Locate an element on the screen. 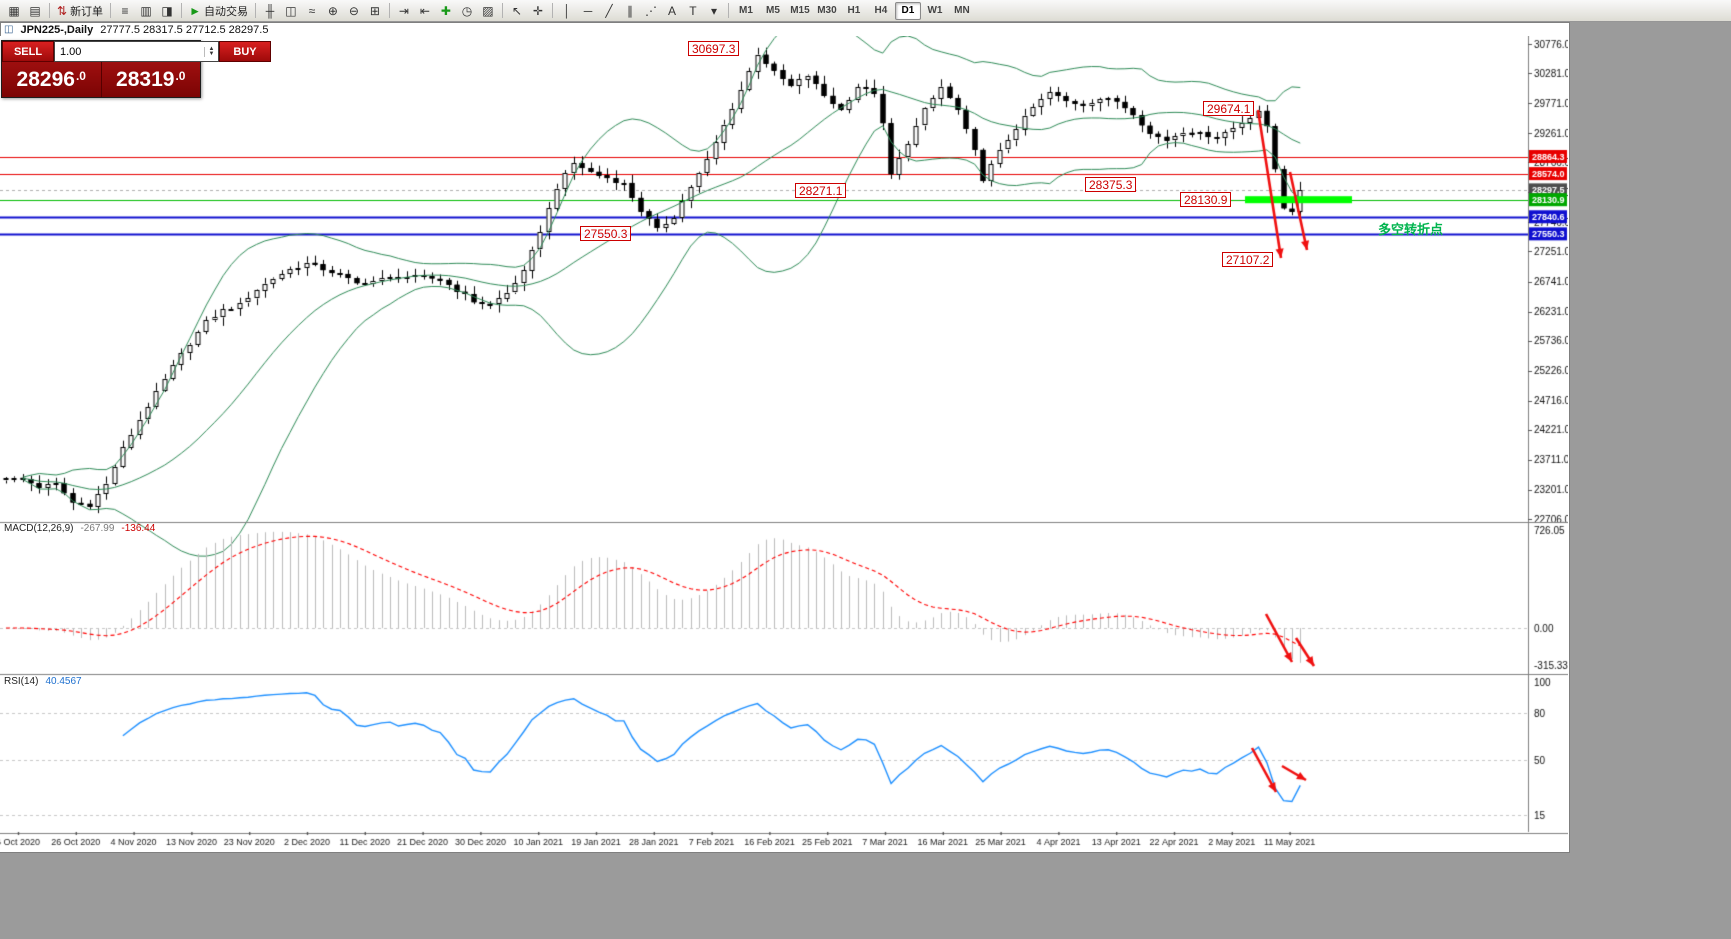 The height and width of the screenshot is (939, 1731). timeframe-d1-button: D1 is located at coordinates (907, 10).